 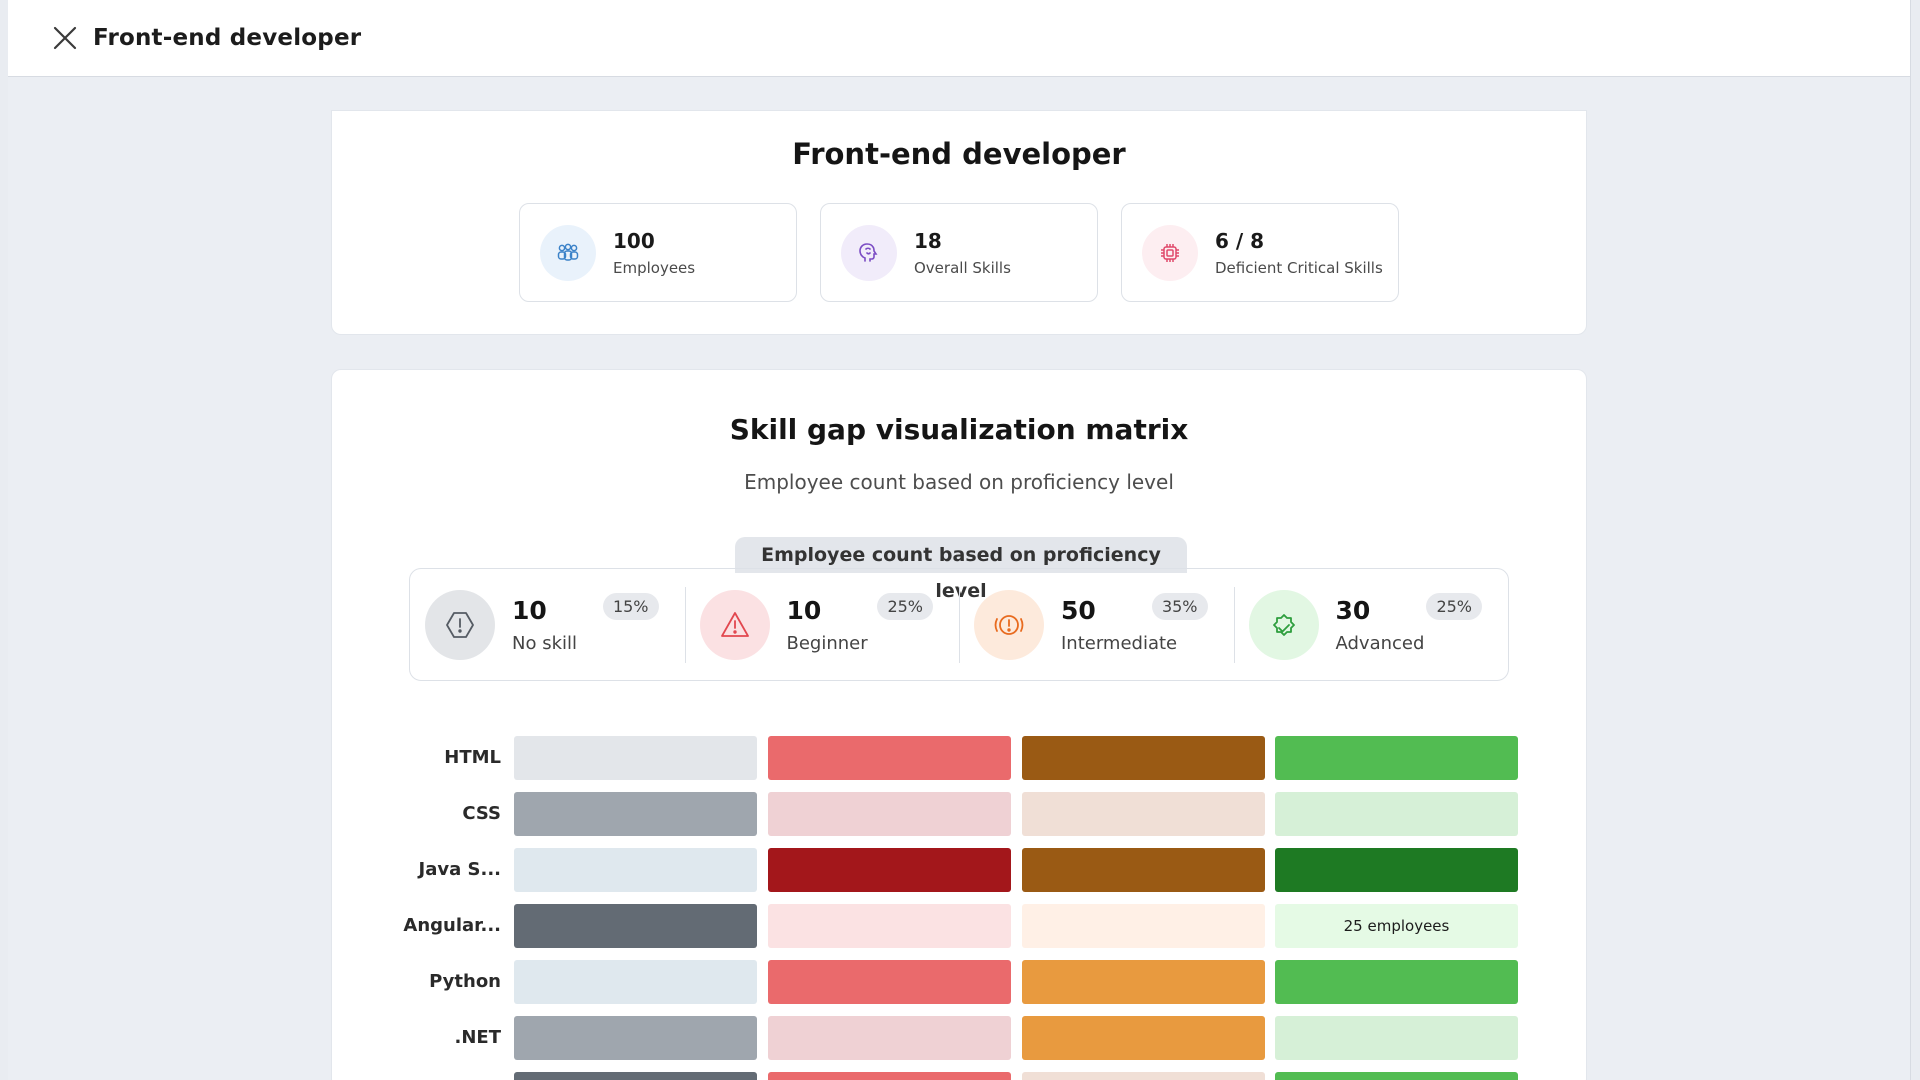 I want to click on skill-label: HTML, so click(x=472, y=757).